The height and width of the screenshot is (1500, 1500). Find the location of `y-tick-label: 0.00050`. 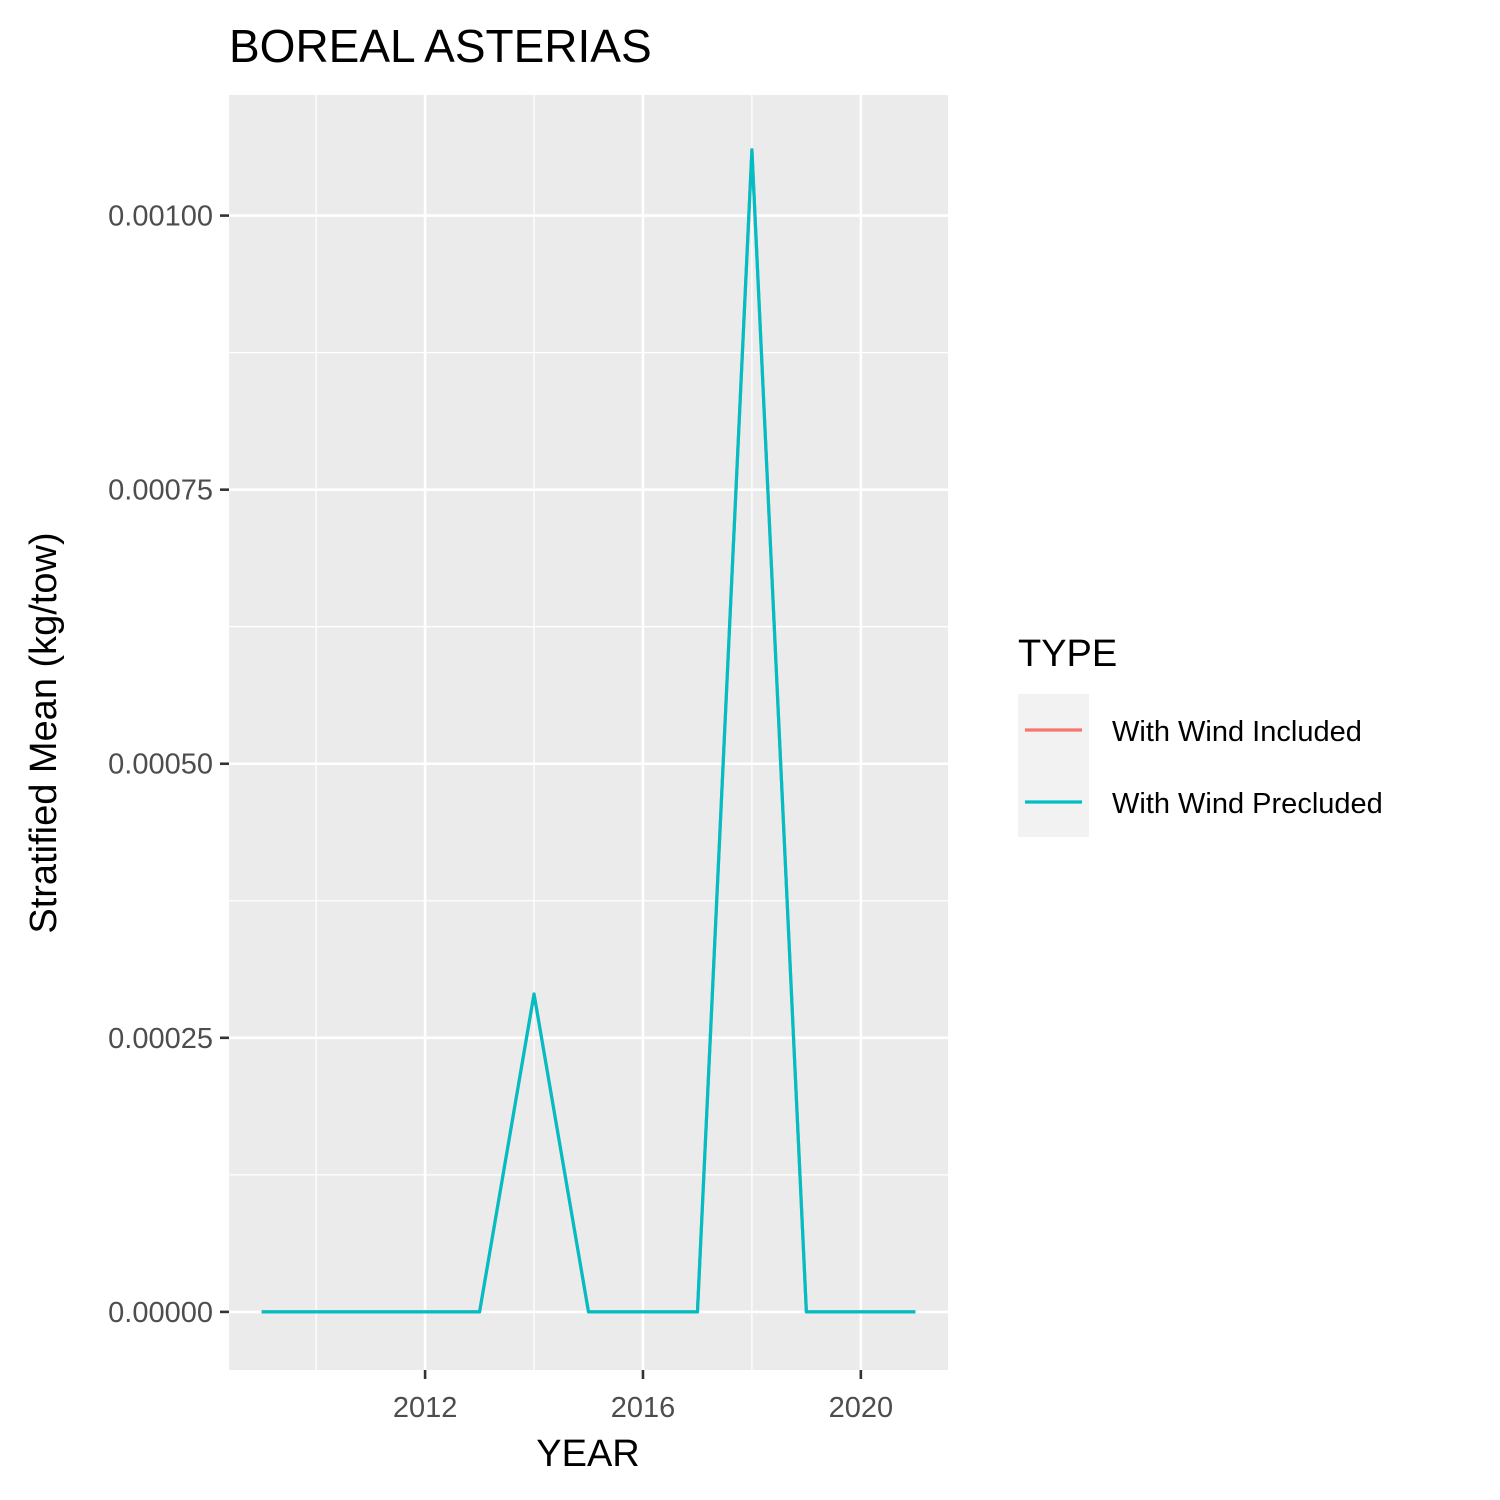

y-tick-label: 0.00050 is located at coordinates (160, 765).